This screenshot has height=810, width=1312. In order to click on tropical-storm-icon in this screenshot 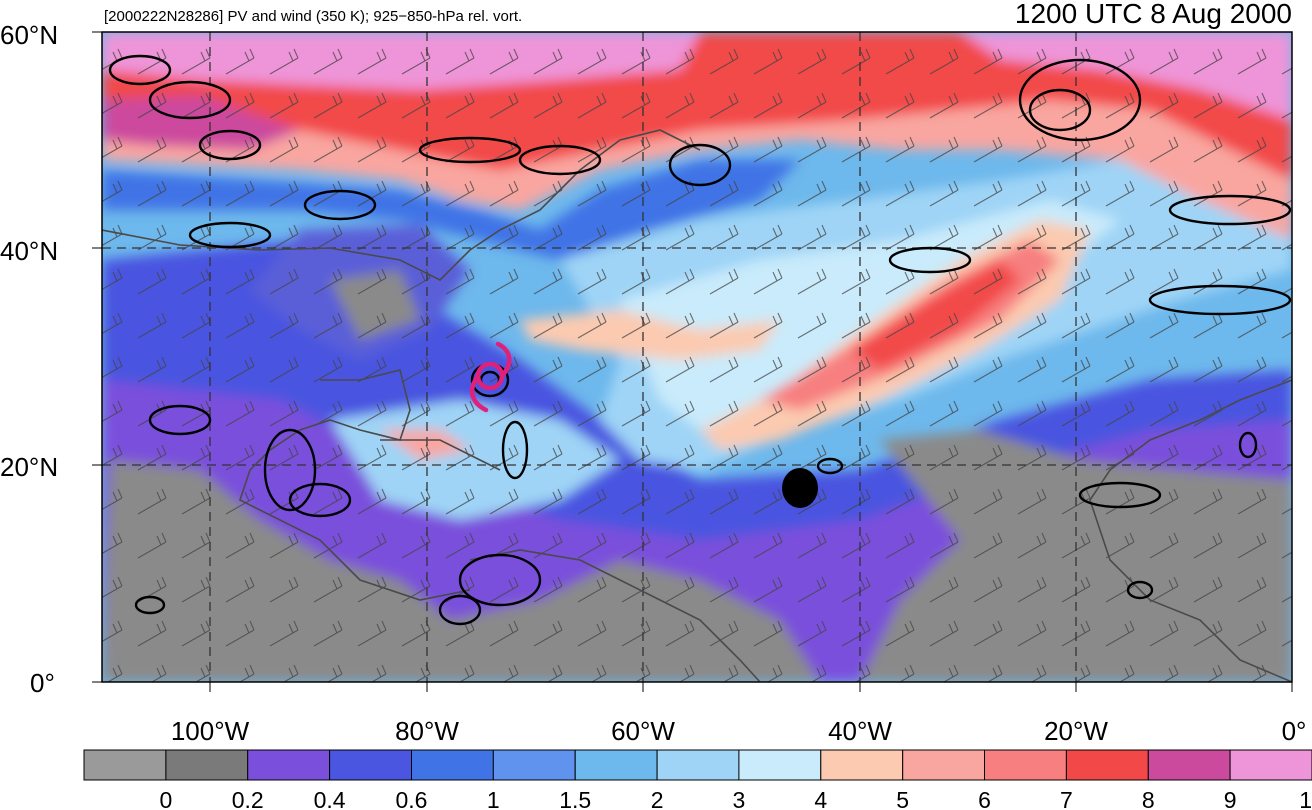, I will do `click(490, 377)`.